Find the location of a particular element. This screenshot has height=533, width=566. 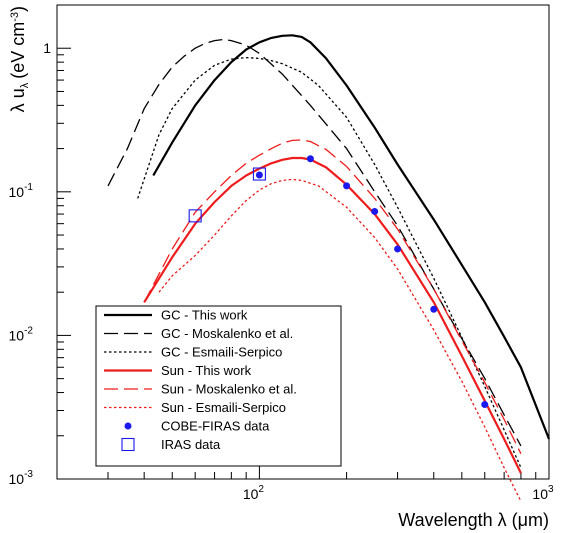

y-axis-label-units-close: ) is located at coordinates (18, 9).